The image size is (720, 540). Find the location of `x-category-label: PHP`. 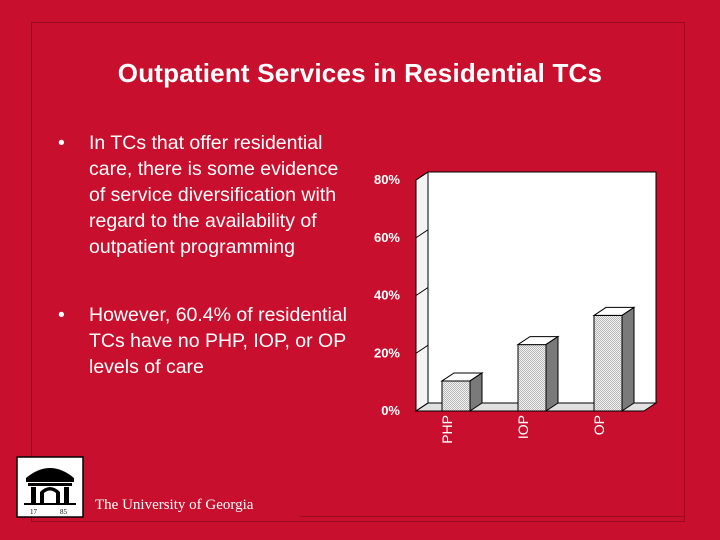

x-category-label: PHP is located at coordinates (447, 429).